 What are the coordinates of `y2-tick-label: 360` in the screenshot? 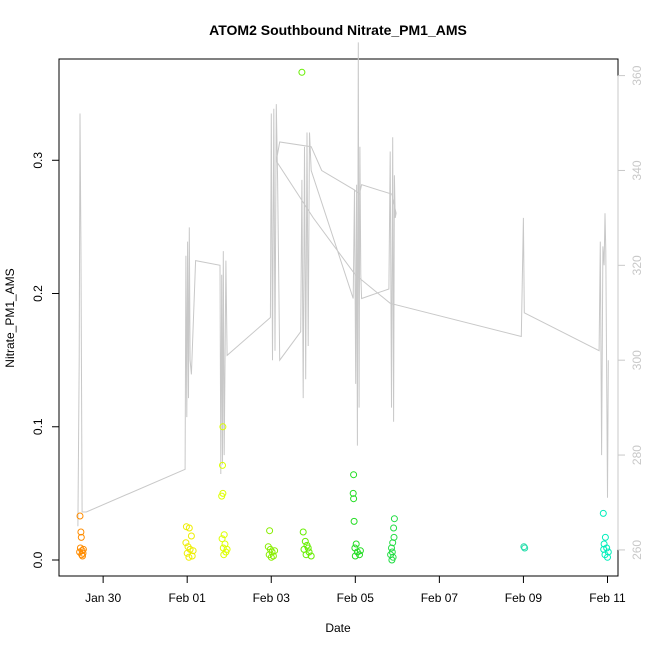 It's located at (637, 75).